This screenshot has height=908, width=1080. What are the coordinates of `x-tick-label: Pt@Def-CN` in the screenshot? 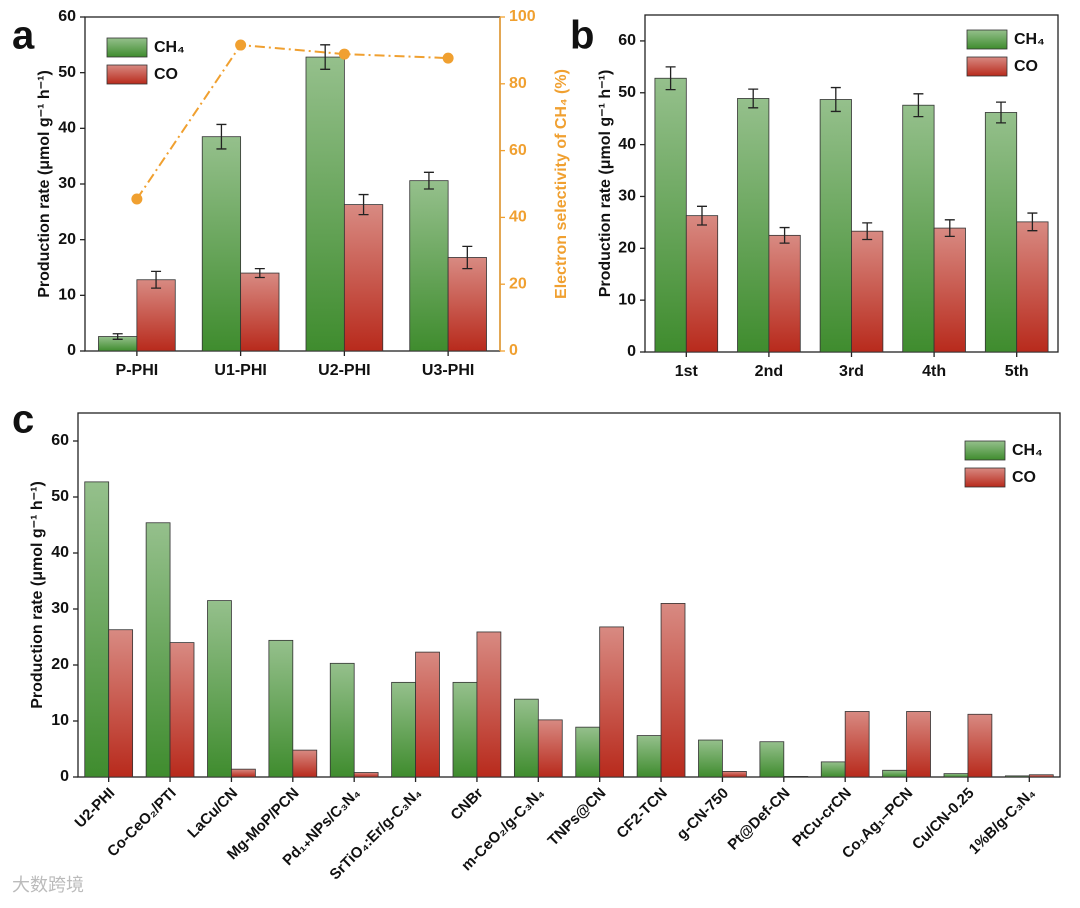 It's located at (759, 819).